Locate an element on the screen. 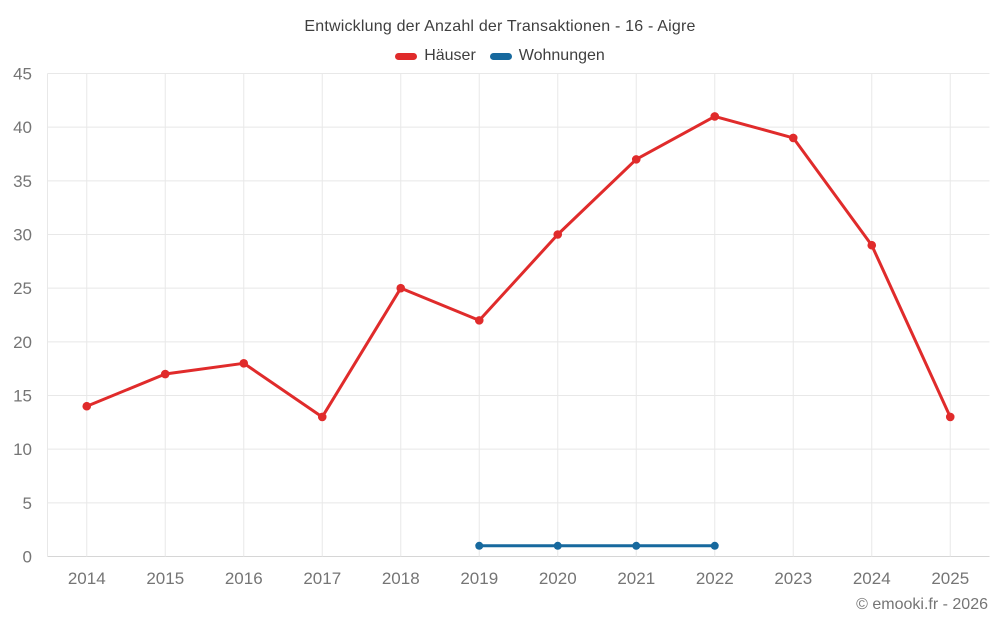  legend-item-haeuser: Häuser is located at coordinates (435, 56).